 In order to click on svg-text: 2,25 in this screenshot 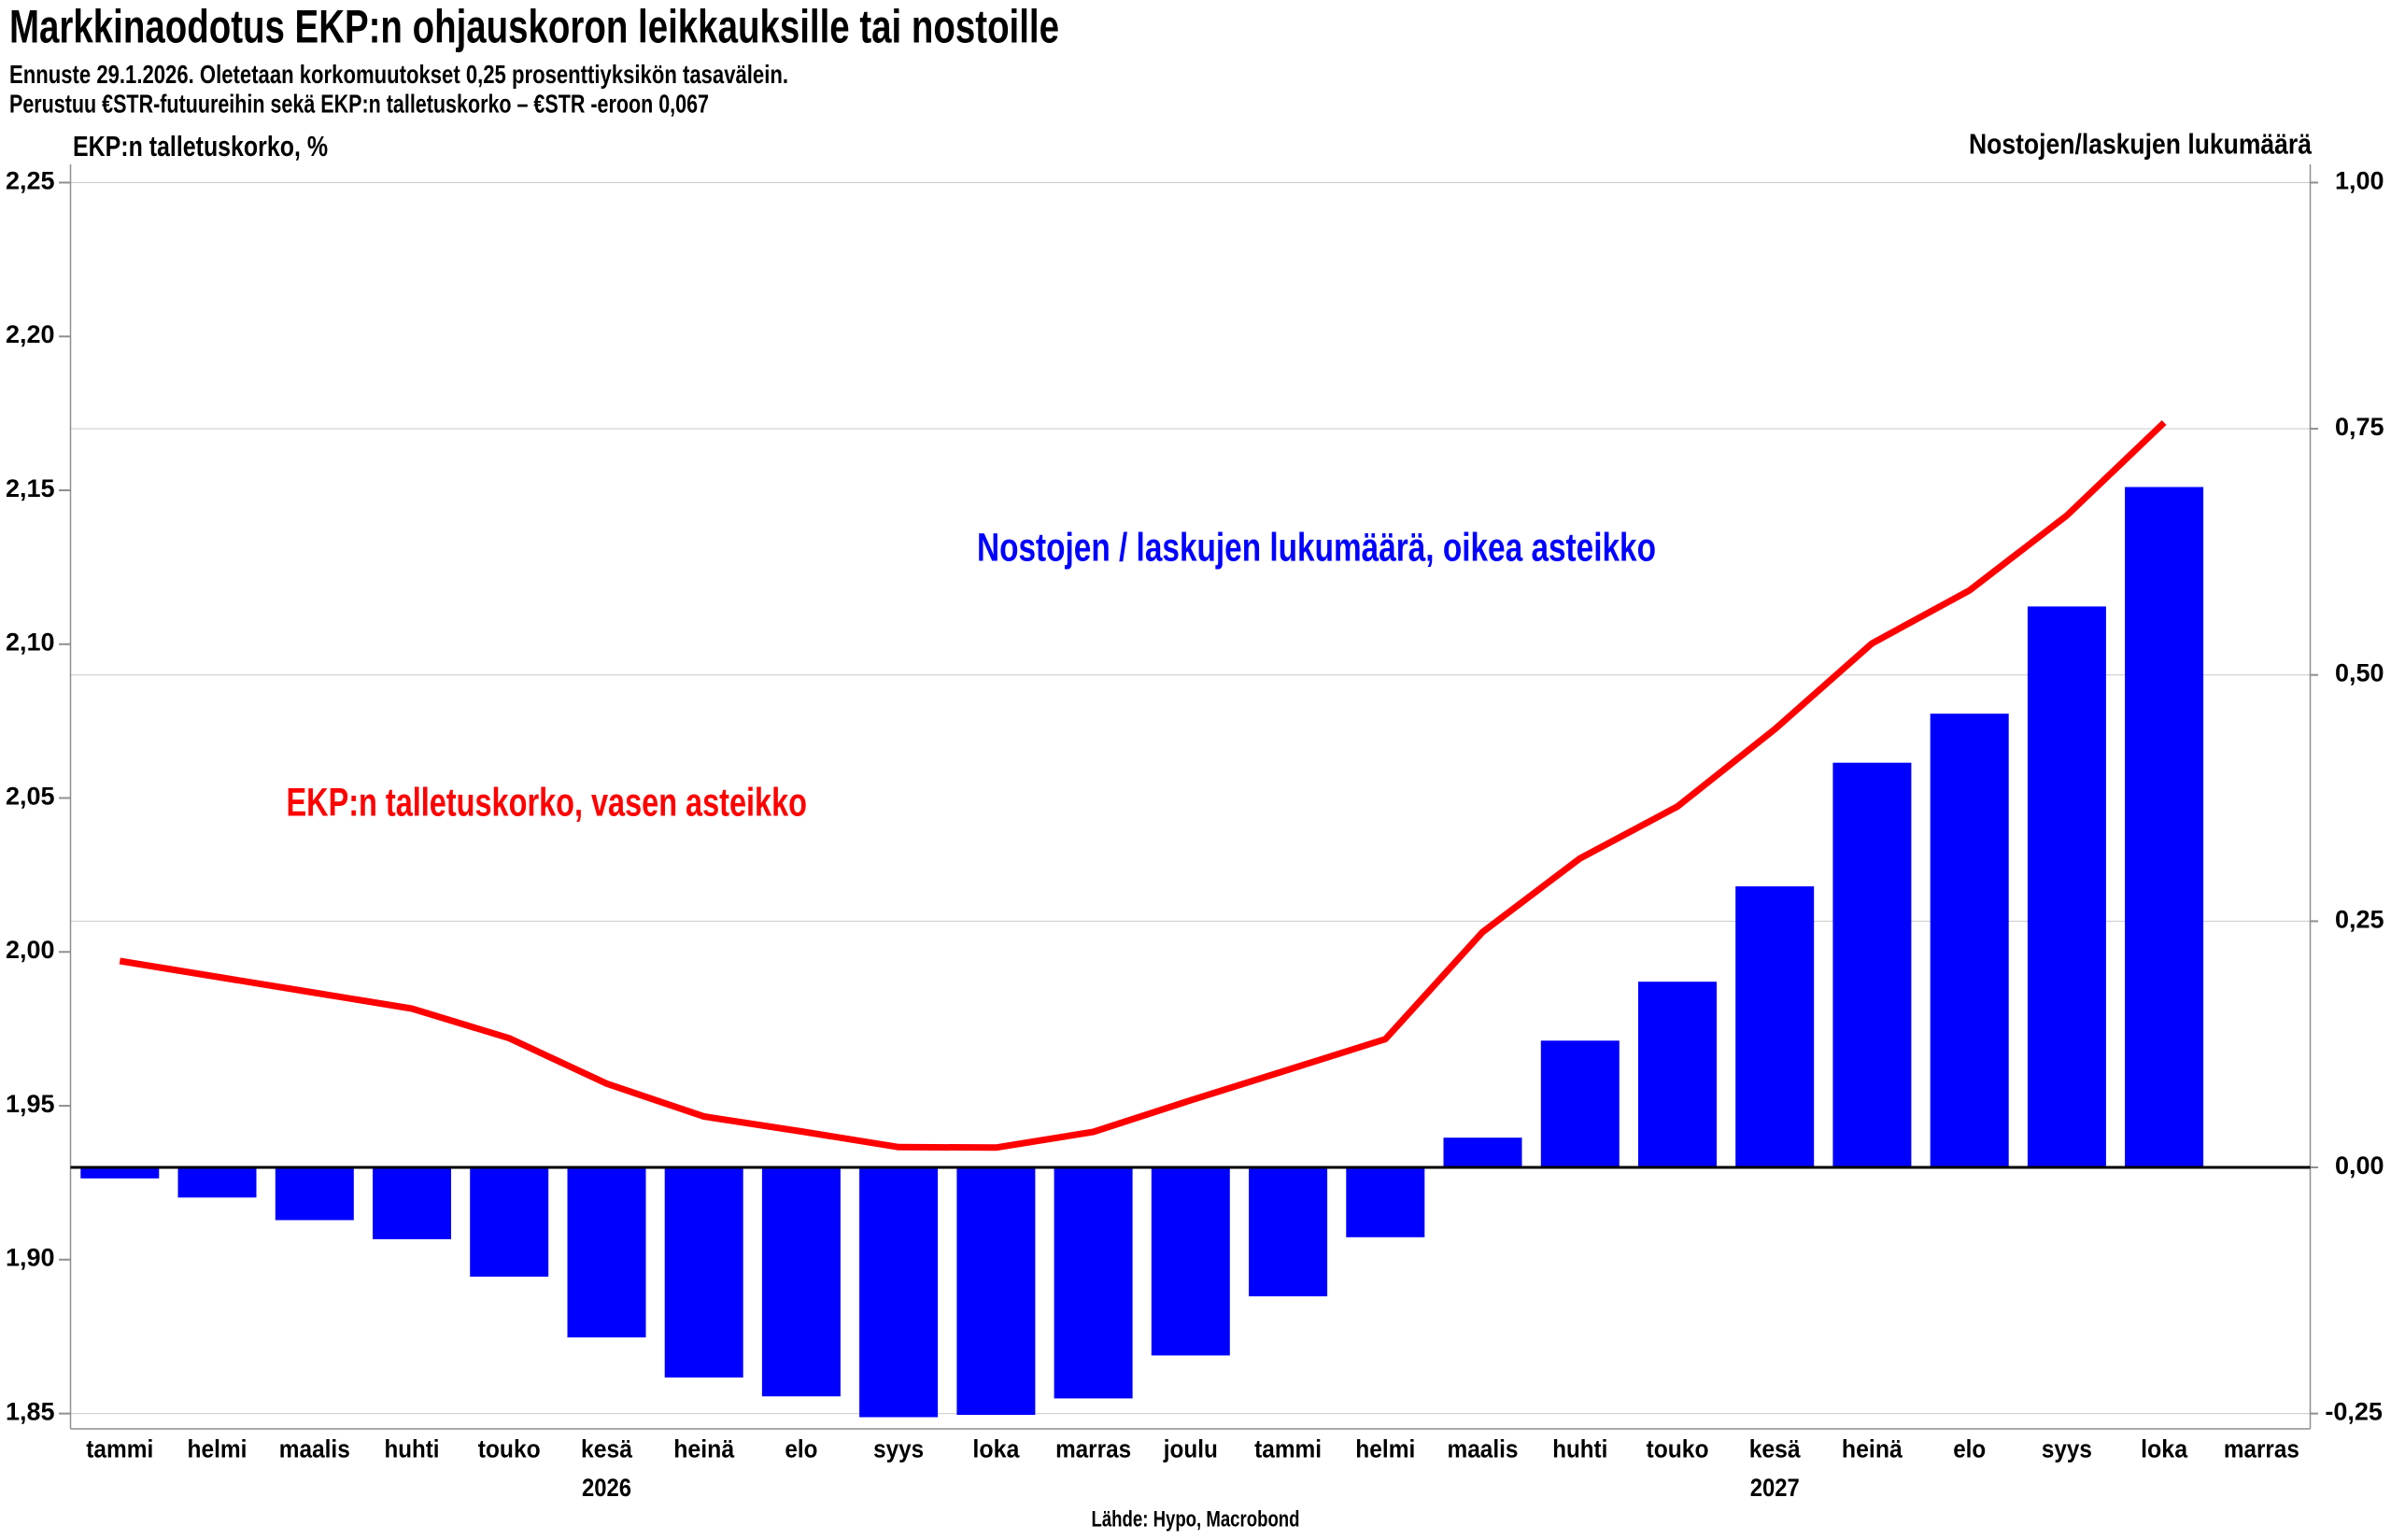, I will do `click(31, 180)`.